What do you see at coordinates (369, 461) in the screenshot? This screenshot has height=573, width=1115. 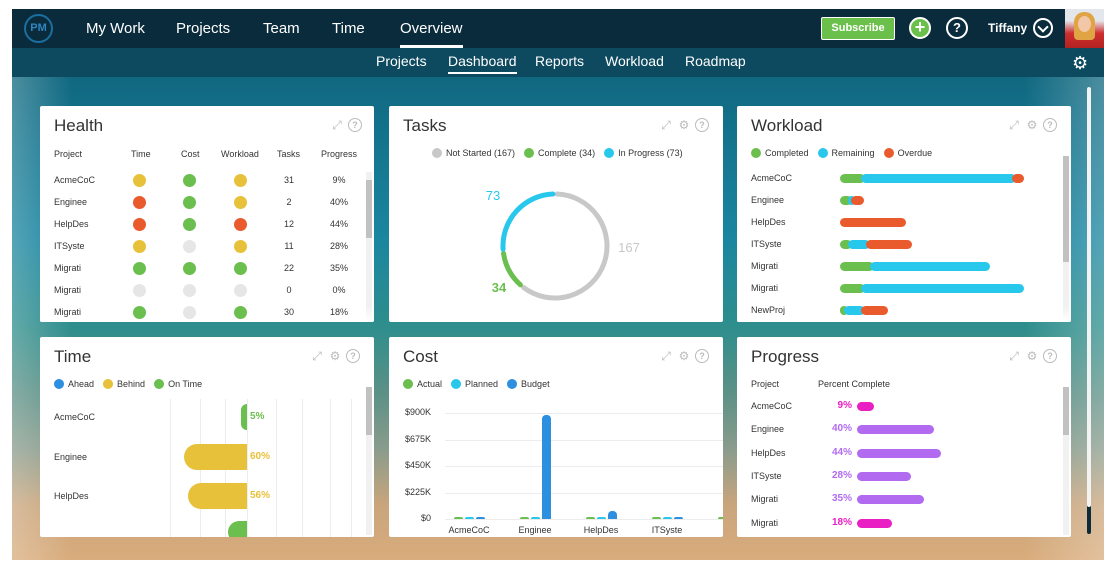 I see `time-scrollbar` at bounding box center [369, 461].